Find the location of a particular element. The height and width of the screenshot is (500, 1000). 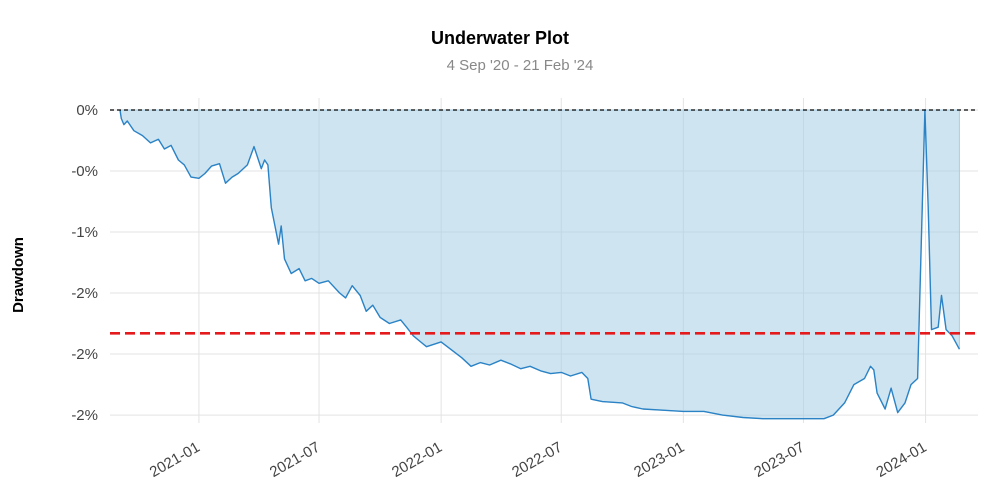

chart-title: Underwater Plot is located at coordinates (500, 38).